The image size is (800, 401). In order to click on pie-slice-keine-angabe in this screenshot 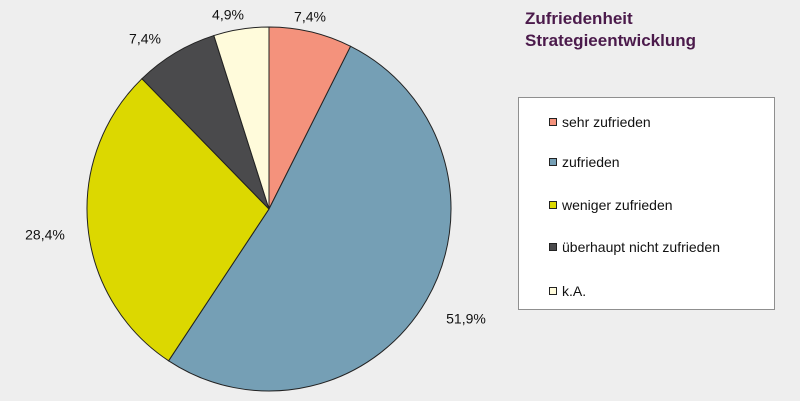, I will do `click(241, 118)`.